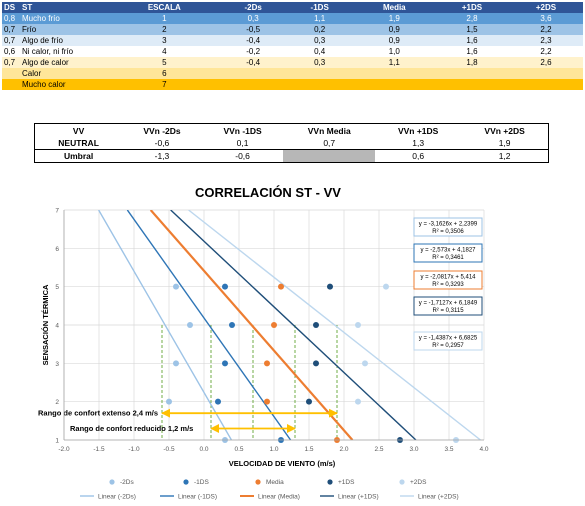 Image resolution: width=585 pixels, height=506 pixels. Describe the element at coordinates (57, 326) in the screenshot. I see `y-tick-label: 4` at that location.